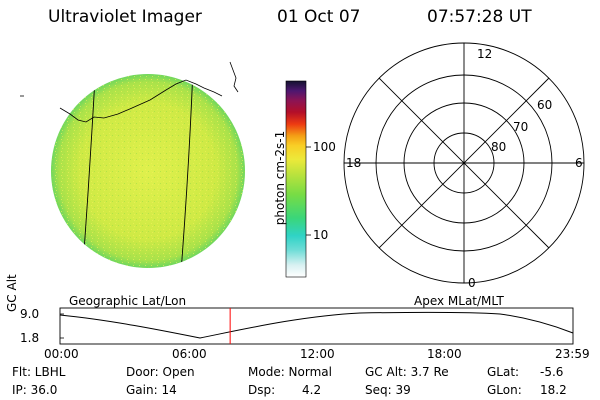 The height and width of the screenshot is (400, 600). I want to click on mlt-label-12: 12, so click(485, 54).